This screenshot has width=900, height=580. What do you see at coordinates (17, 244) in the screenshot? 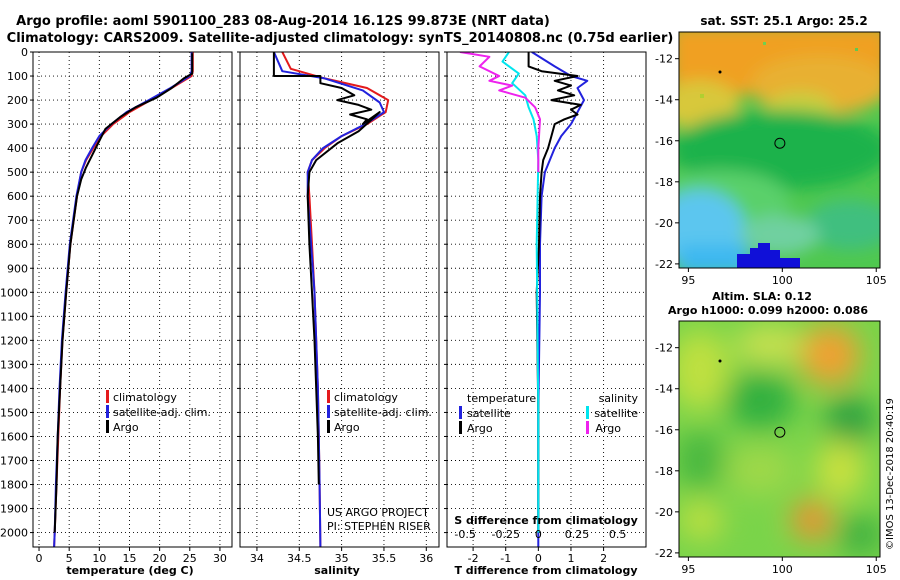
I see `y-tick-label: 800` at bounding box center [17, 244].